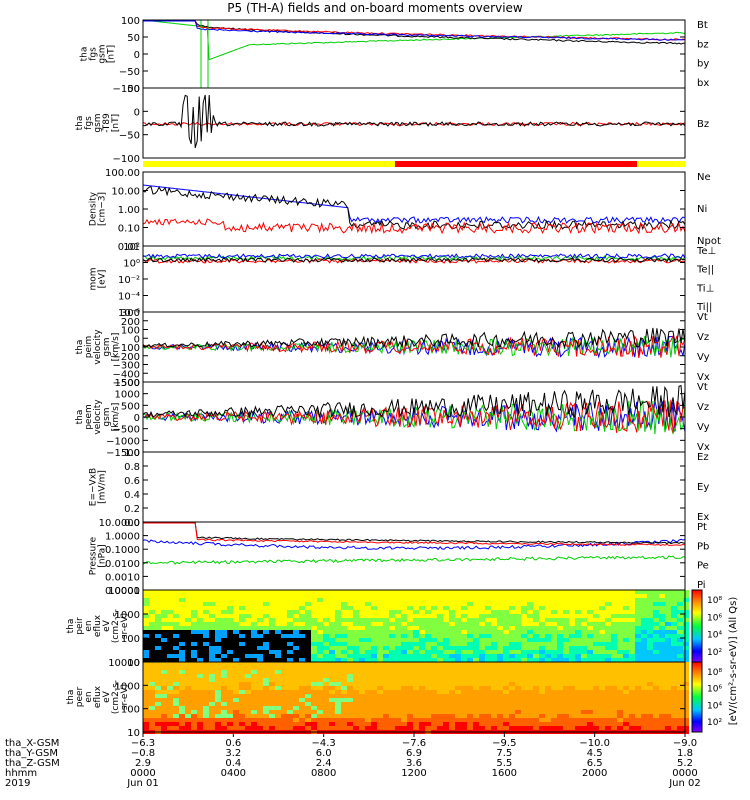 This screenshot has height=800, width=750. What do you see at coordinates (414, 121) in the screenshot?
I see `series-bt` at bounding box center [414, 121].